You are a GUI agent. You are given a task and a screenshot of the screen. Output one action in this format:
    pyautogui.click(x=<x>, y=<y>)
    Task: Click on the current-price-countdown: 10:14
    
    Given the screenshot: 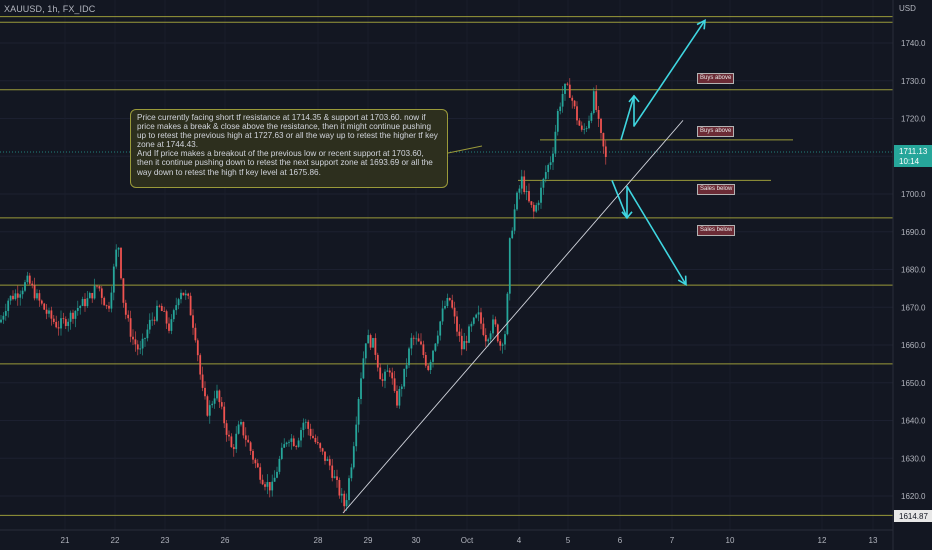 What is the action you would take?
    pyautogui.click(x=909, y=161)
    